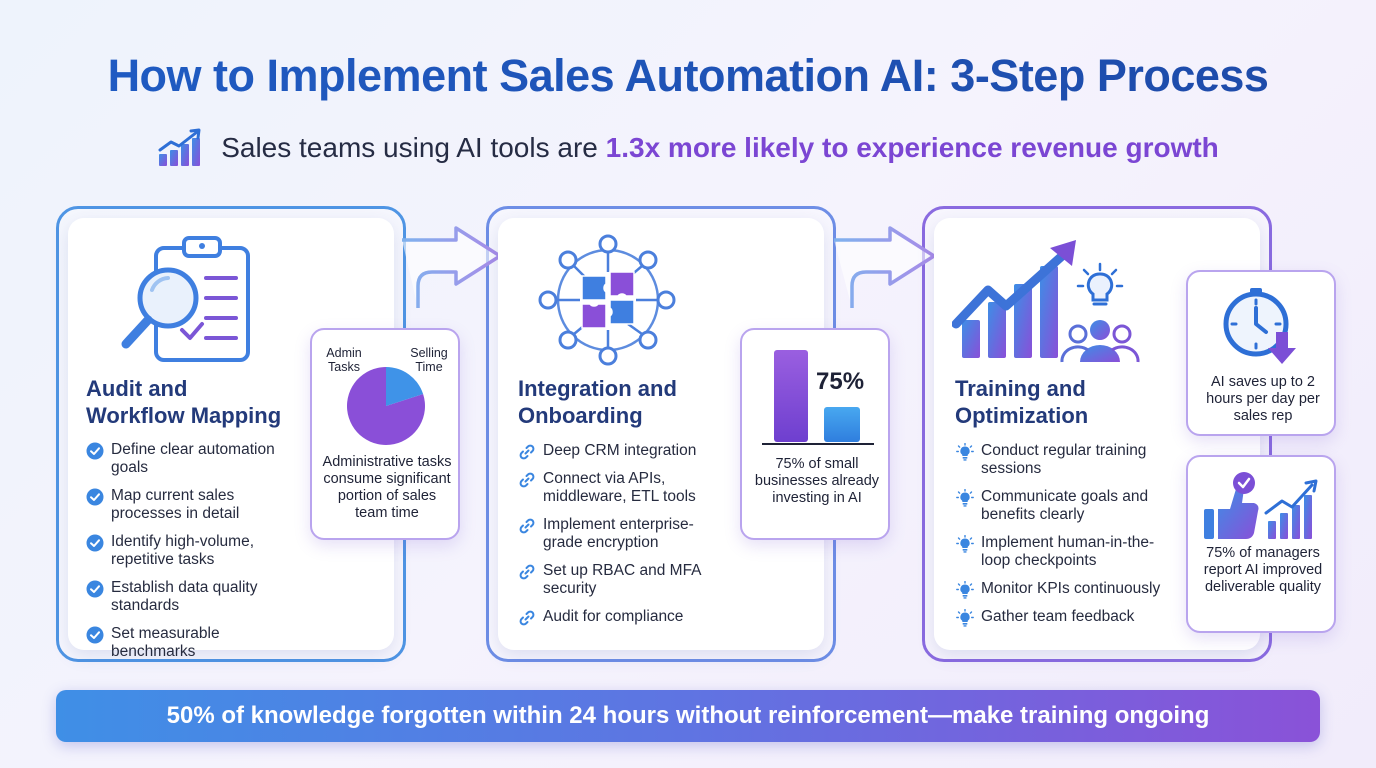 This screenshot has height=768, width=1376. Describe the element at coordinates (840, 381) in the screenshot. I see `small-business-percent: 75%` at that location.